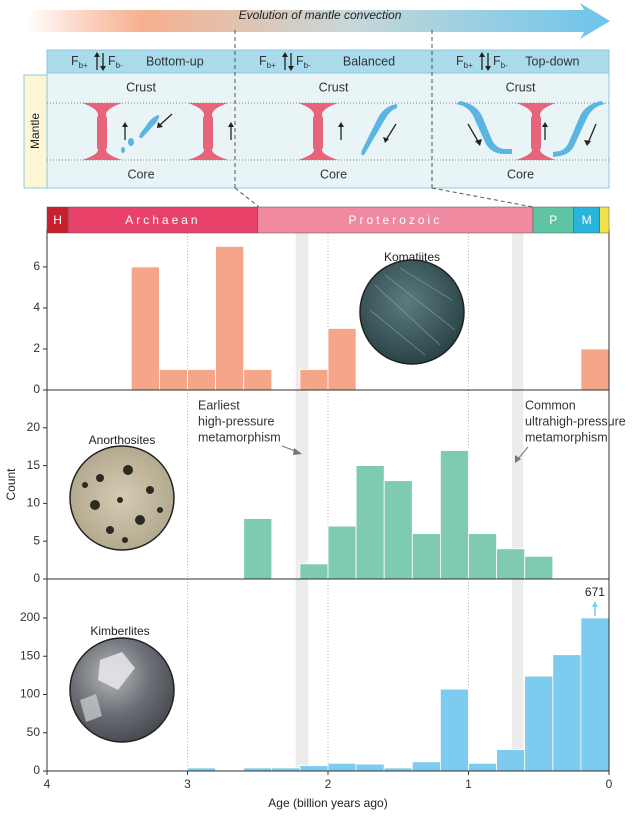 Image resolution: width=641 pixels, height=817 pixels. I want to click on y-tick-label: 100, so click(30, 694).